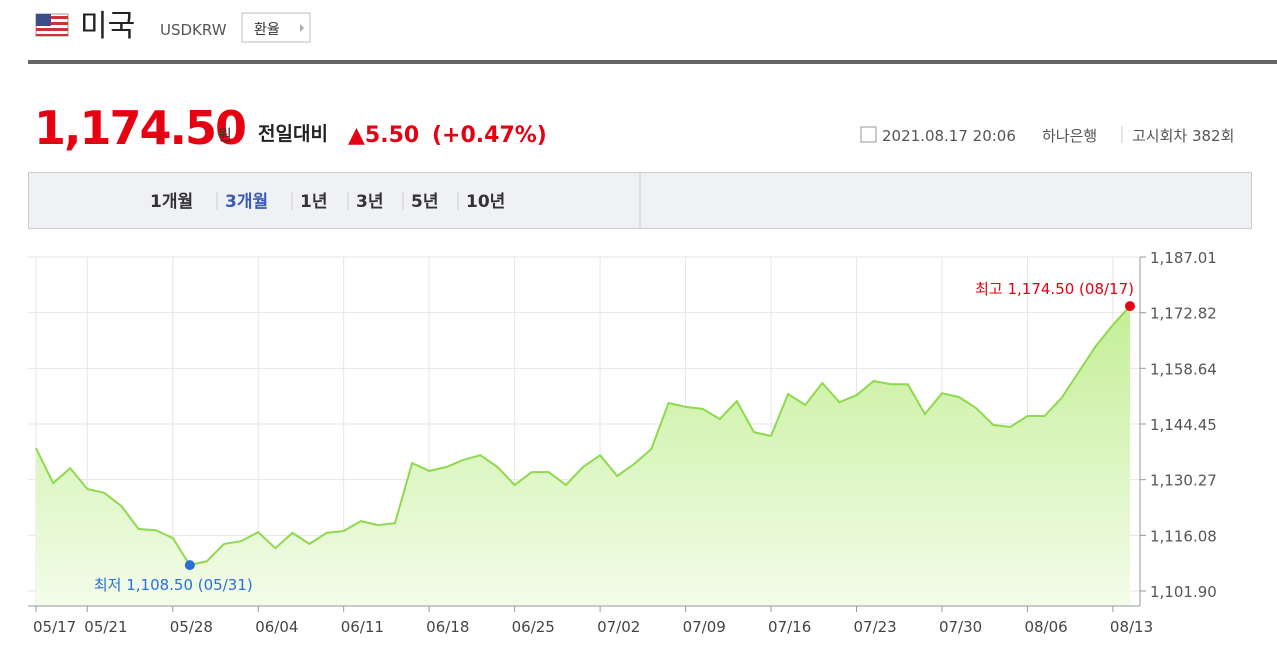 This screenshot has height=671, width=1277. I want to click on x-tick-label: 05/21, so click(105, 627).